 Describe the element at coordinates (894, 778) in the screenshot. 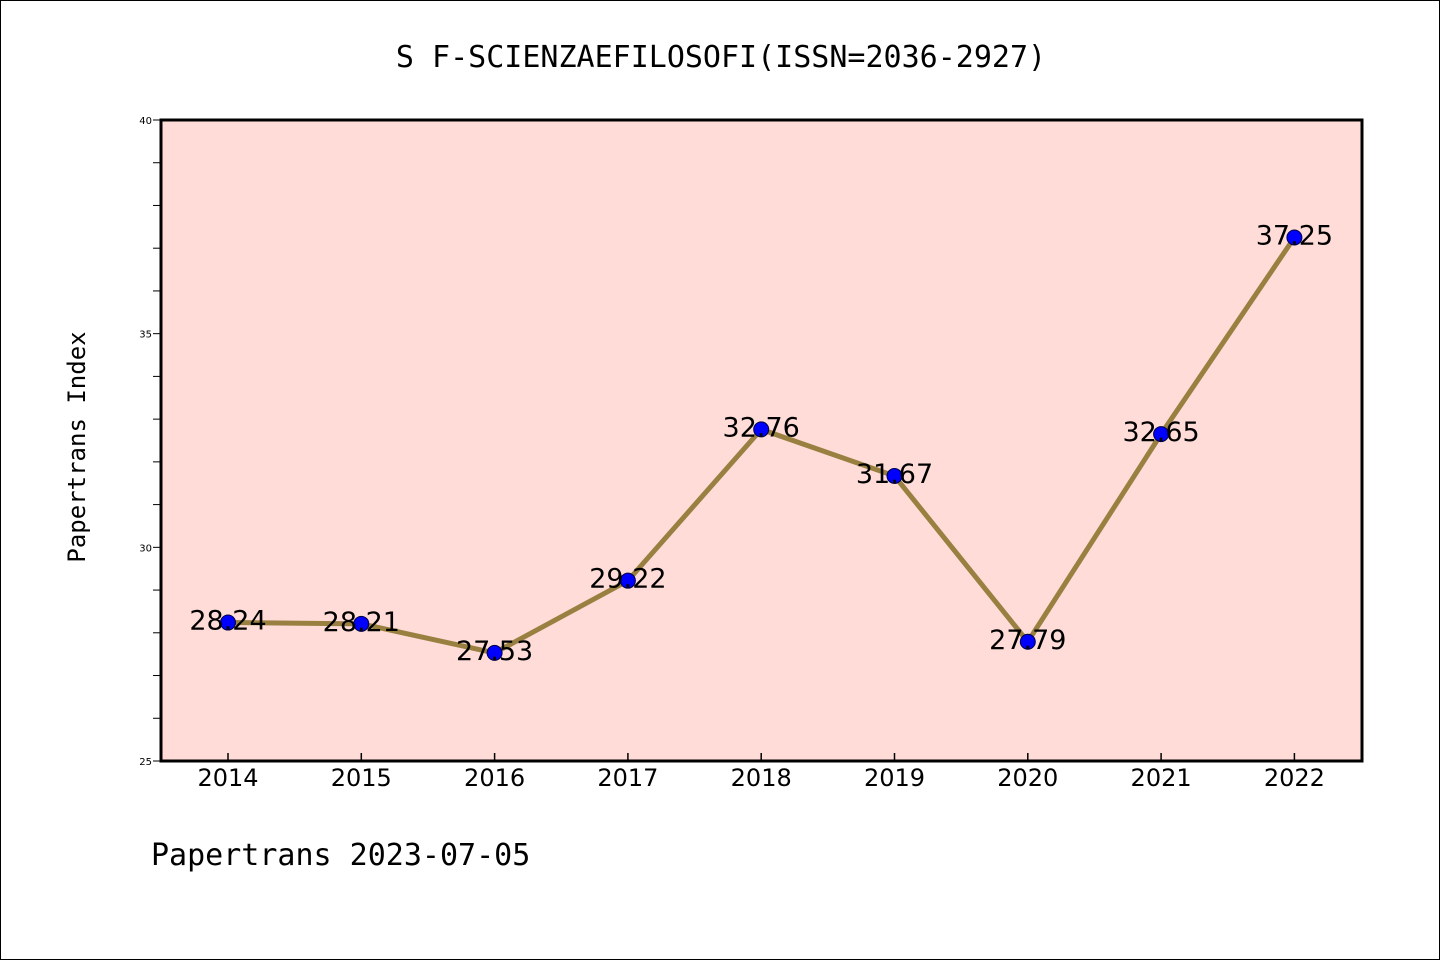

I see `x-tick-label: 2019` at that location.